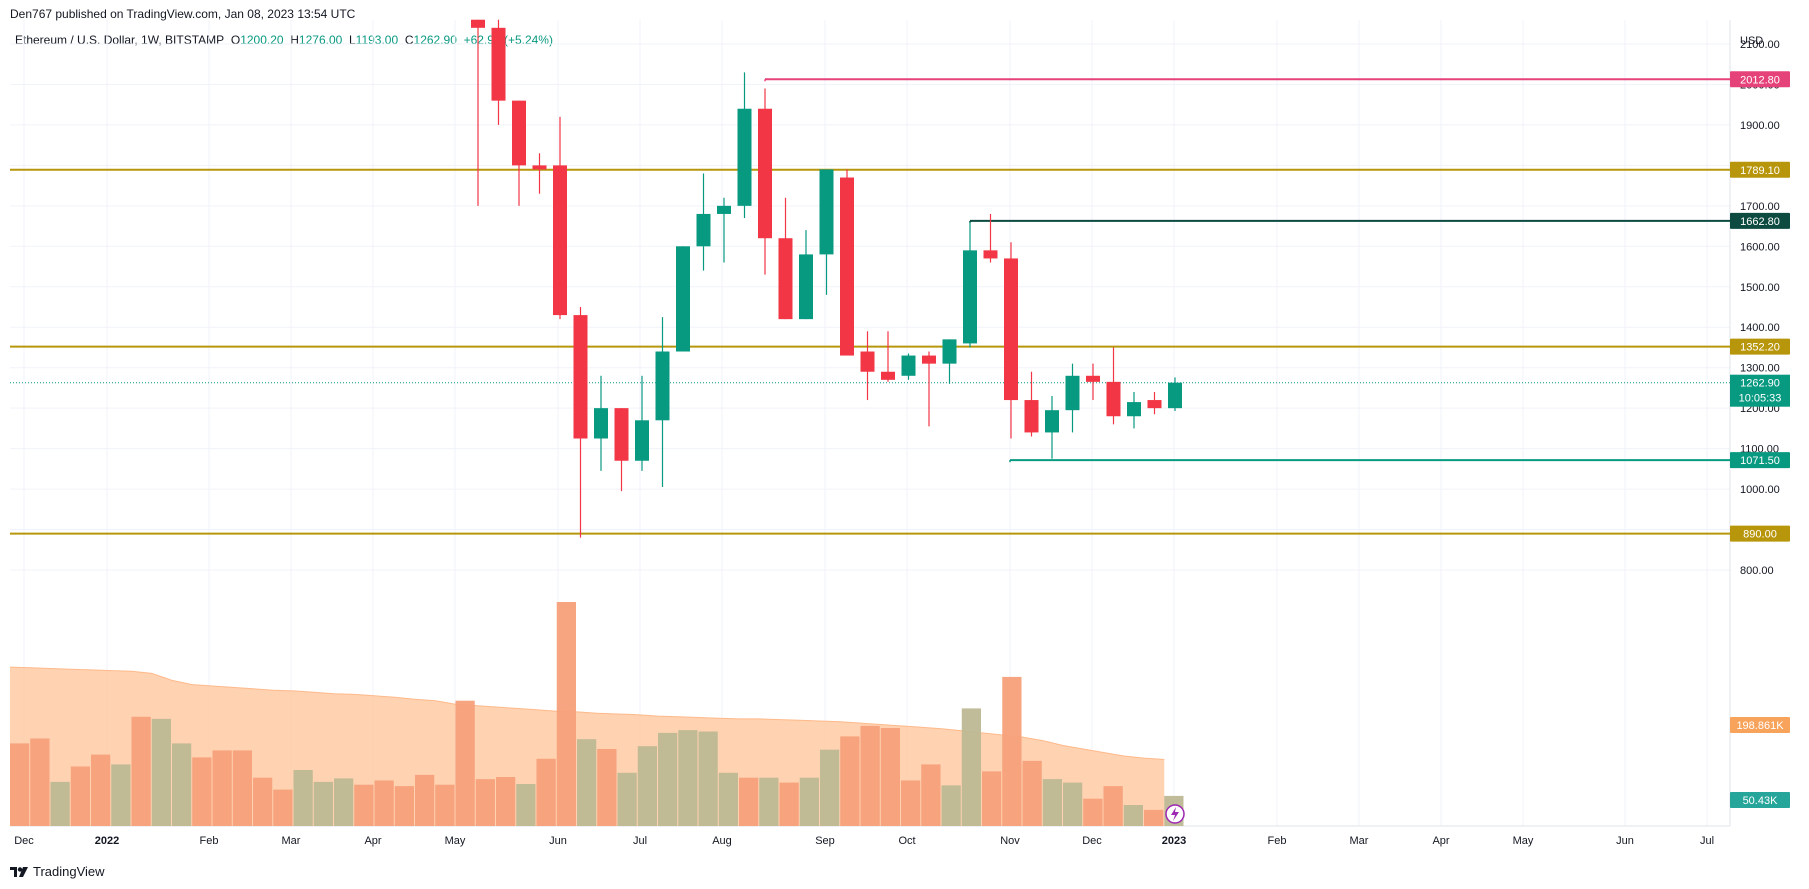  Describe the element at coordinates (107, 841) in the screenshot. I see `time-tick-label: 2022` at that location.